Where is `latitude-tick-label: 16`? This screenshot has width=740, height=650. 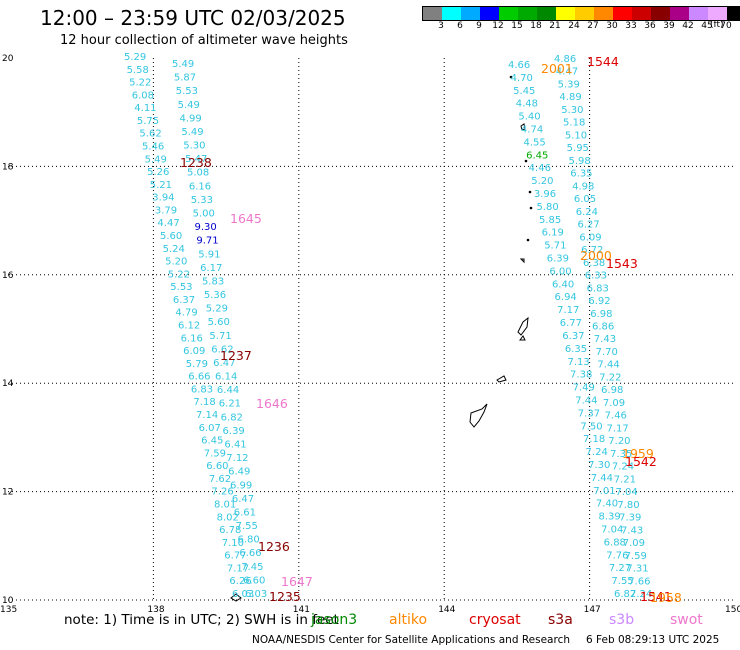 latitude-tick-label: 16 is located at coordinates (8, 276).